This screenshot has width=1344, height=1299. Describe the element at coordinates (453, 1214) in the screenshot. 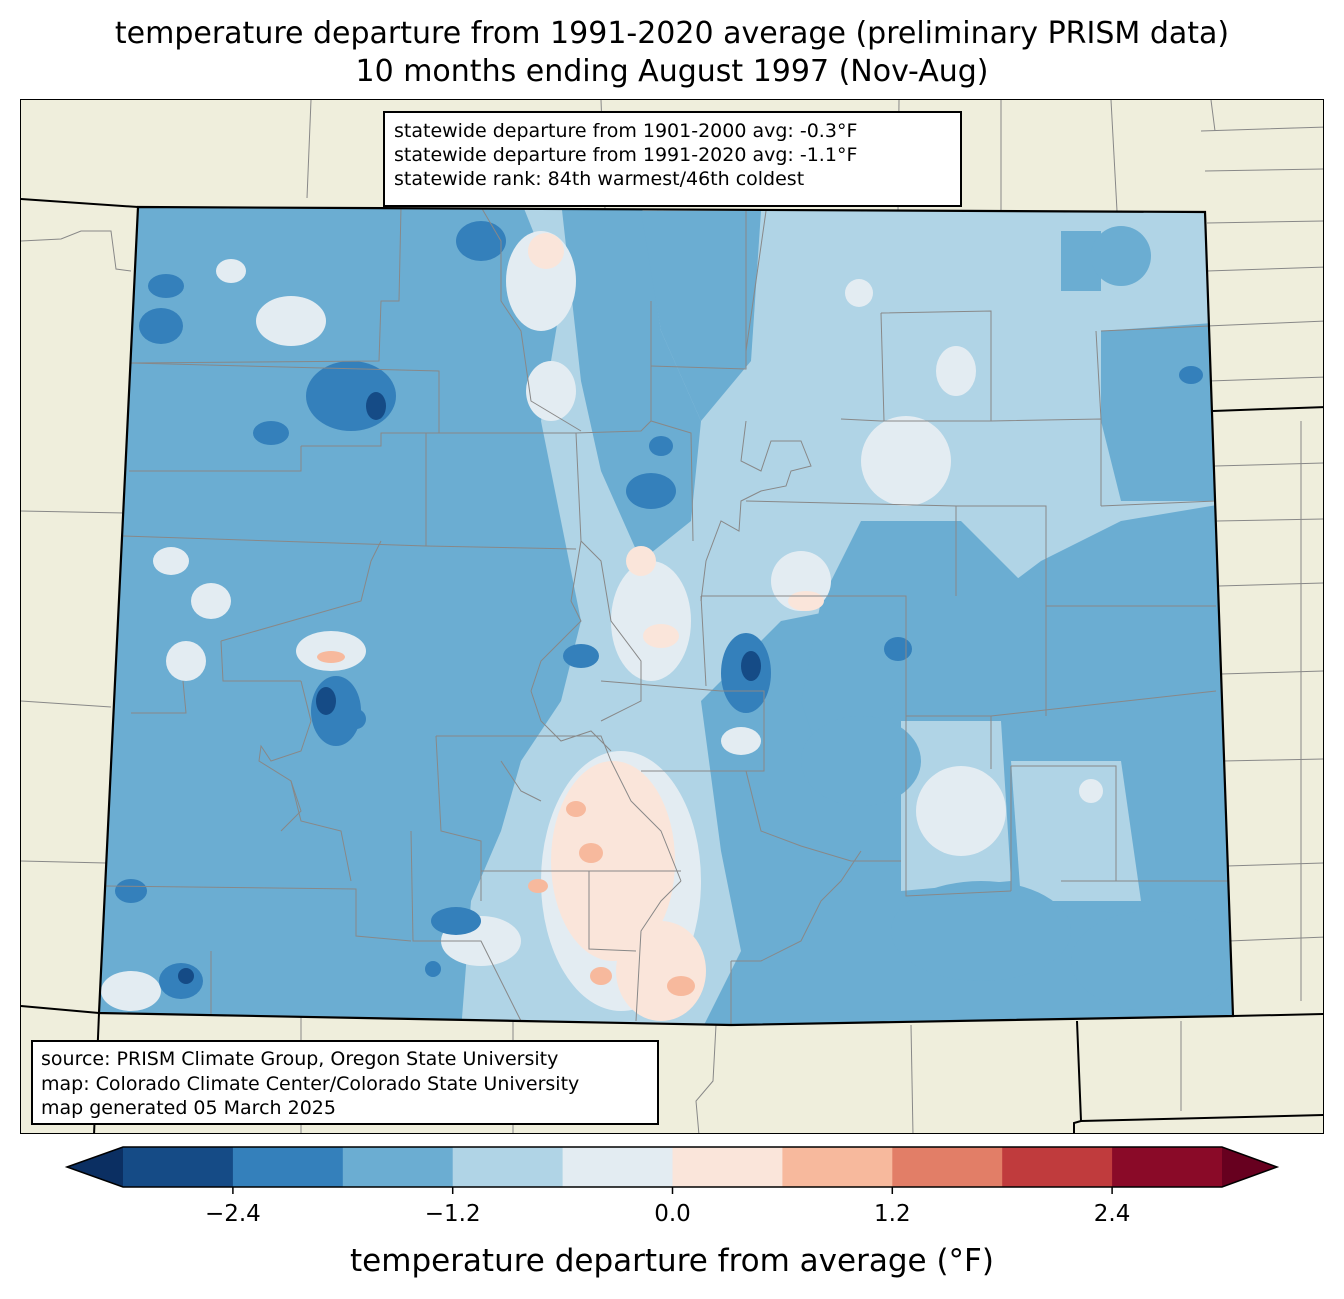

I see `colorbar-tick-label: −1.2` at that location.